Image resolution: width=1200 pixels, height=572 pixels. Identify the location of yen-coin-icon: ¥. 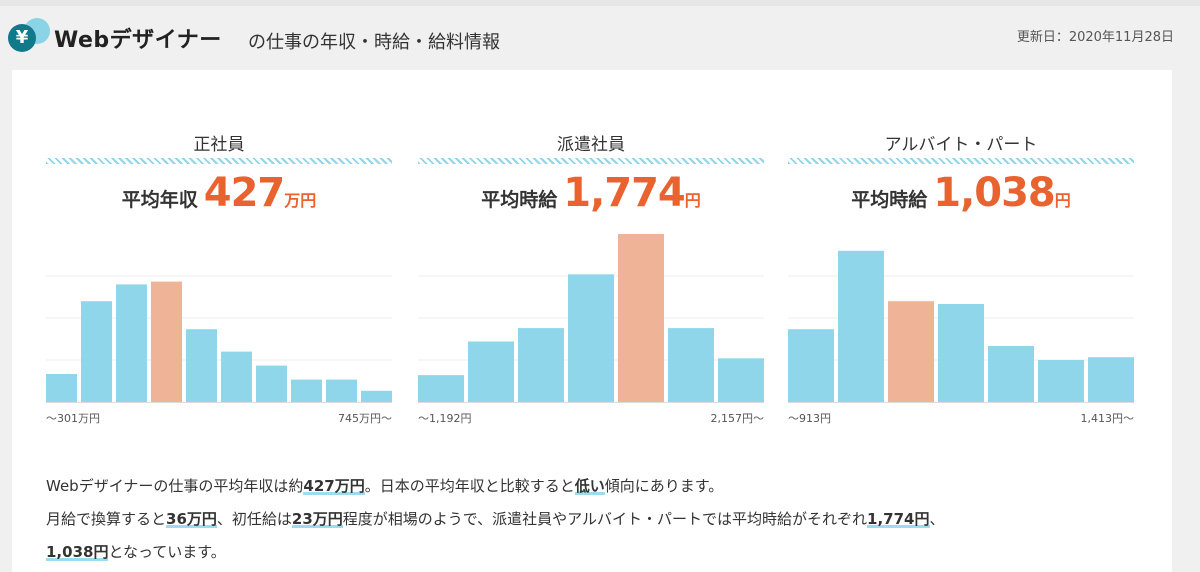
(29, 35).